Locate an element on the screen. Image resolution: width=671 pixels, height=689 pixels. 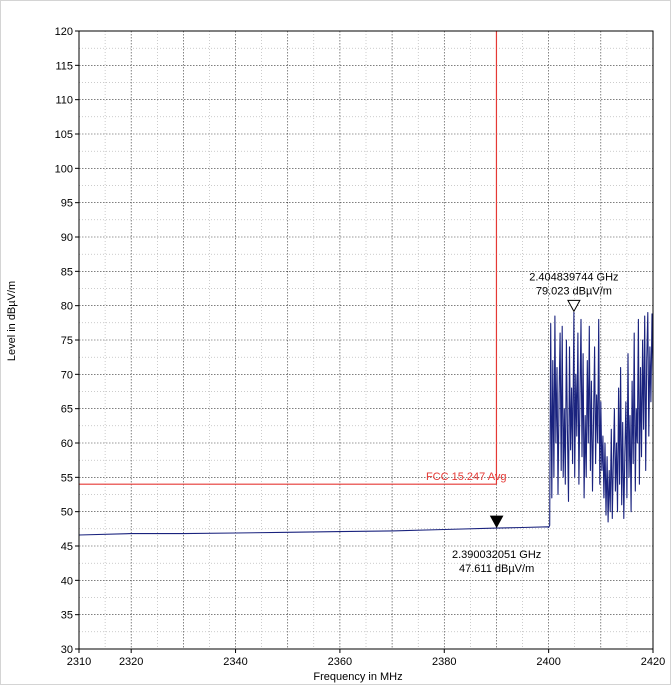
y-tick-label: 50 is located at coordinates (67, 513).